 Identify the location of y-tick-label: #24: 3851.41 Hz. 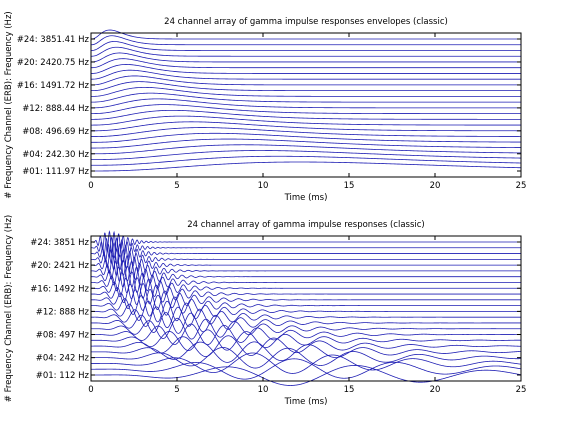
(53, 40).